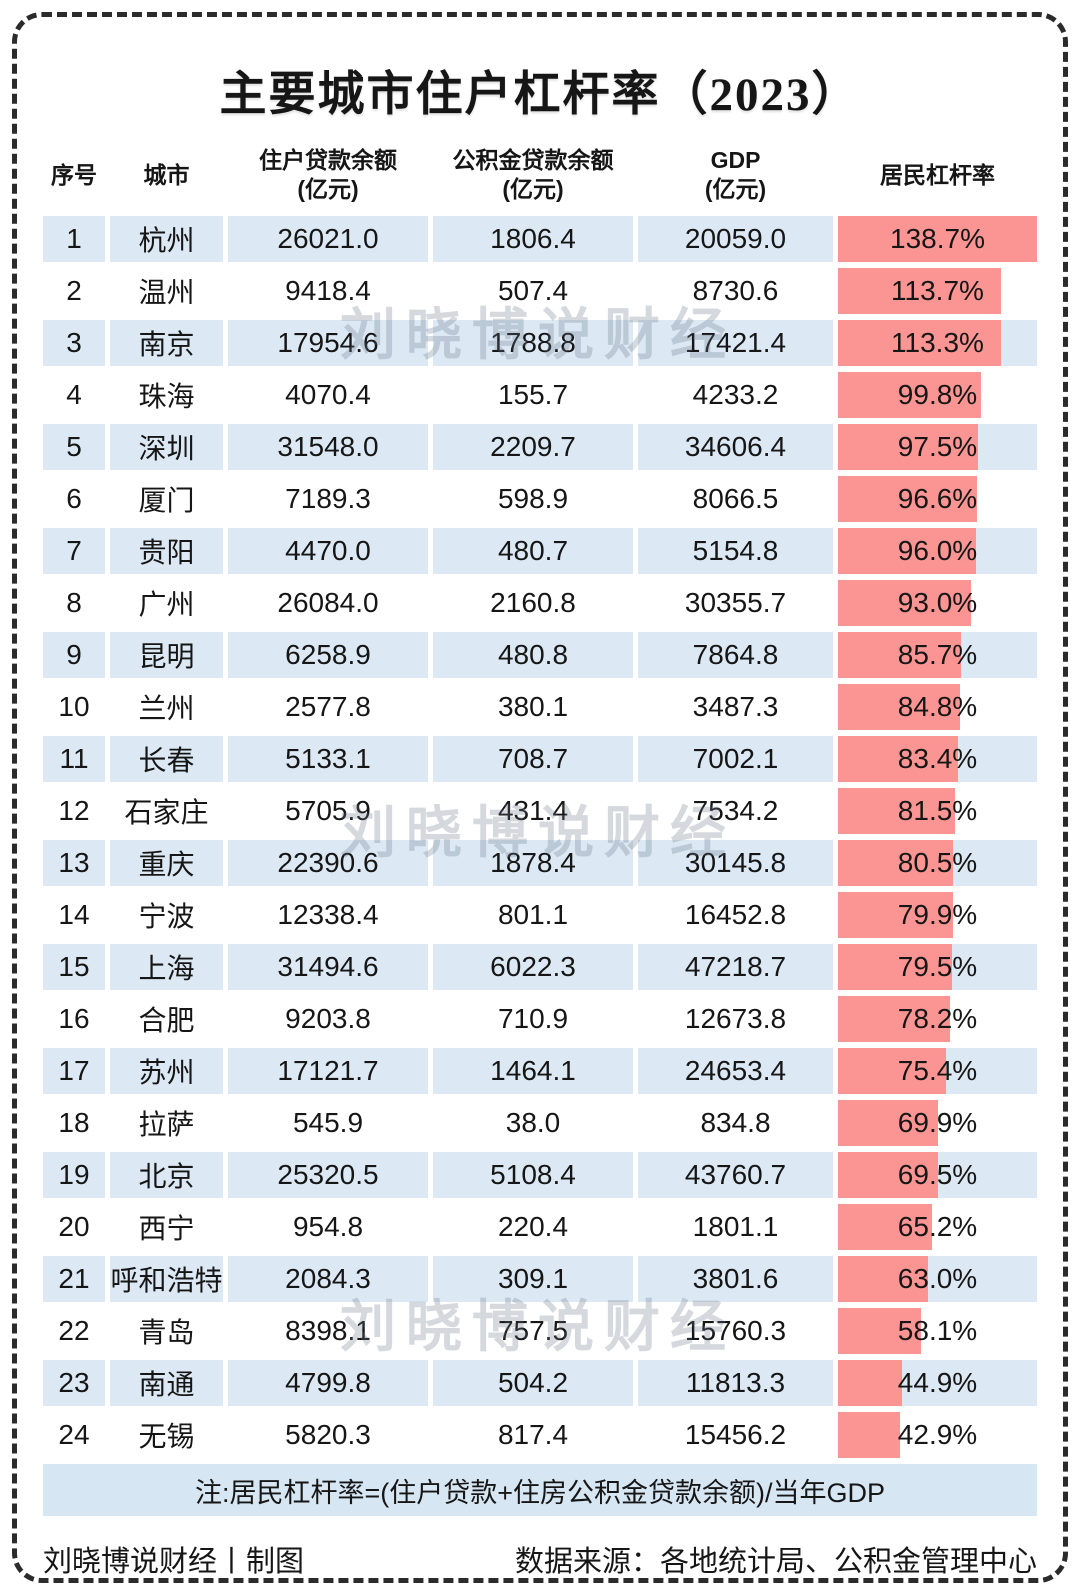 The height and width of the screenshot is (1595, 1080). I want to click on cell-ratio: 84.8%, so click(937, 707).